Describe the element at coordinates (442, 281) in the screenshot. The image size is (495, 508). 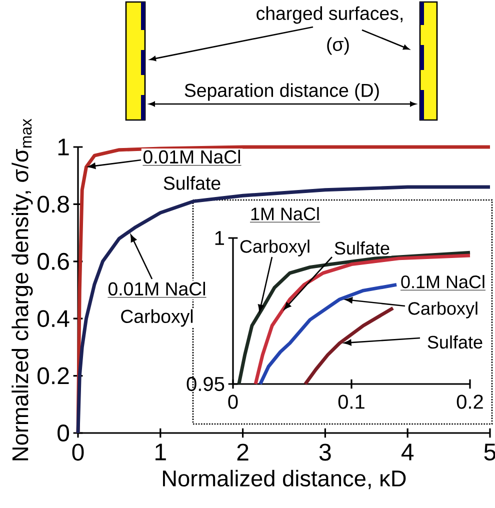
I see `annotation: 0.1M NaCl` at that location.